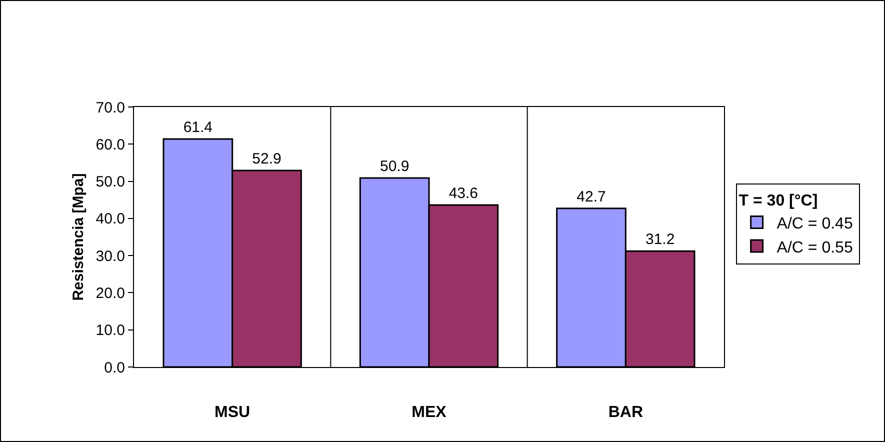 The image size is (885, 442). What do you see at coordinates (660, 239) in the screenshot?
I see `data-label: 31.2` at bounding box center [660, 239].